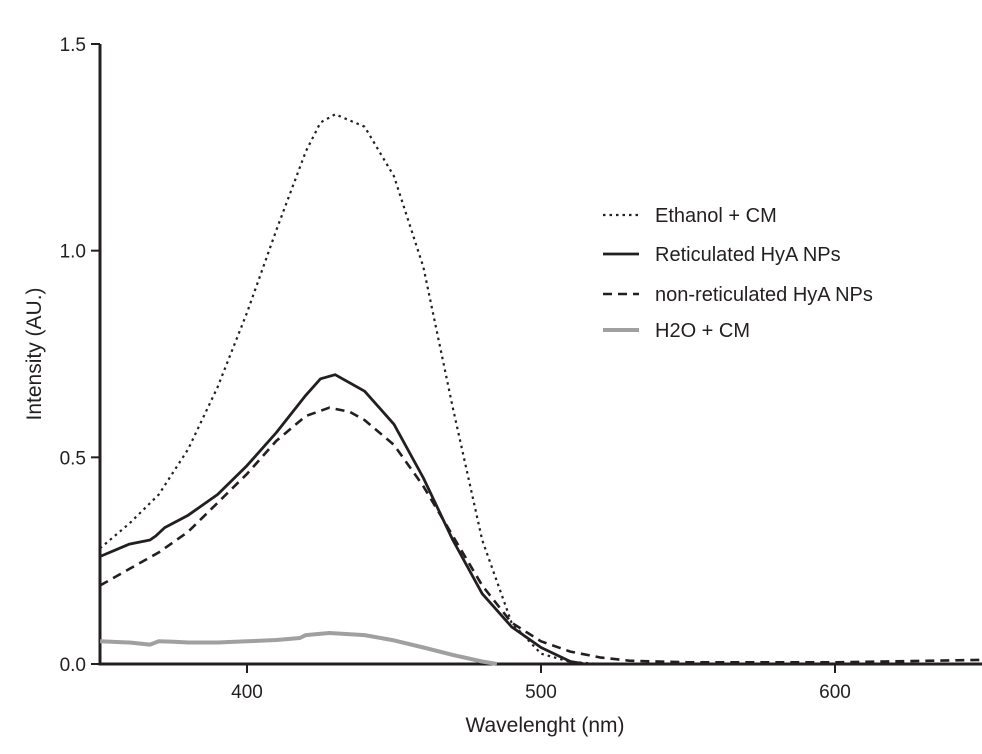  What do you see at coordinates (835, 692) in the screenshot?
I see `x-tick-label: 600` at bounding box center [835, 692].